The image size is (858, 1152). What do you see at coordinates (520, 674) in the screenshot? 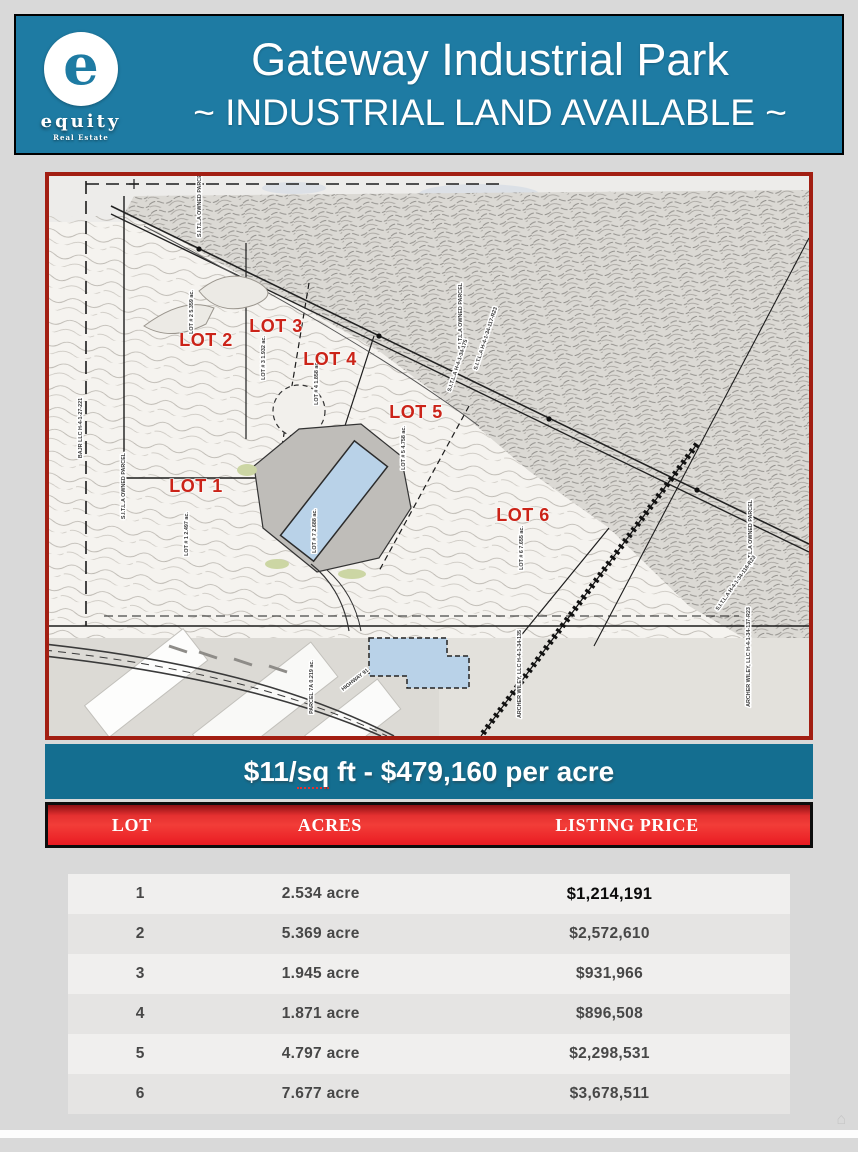
I see `map-parcel-label: ARCHER WILEY, LLC H-4-1-34-135` at bounding box center [520, 674].